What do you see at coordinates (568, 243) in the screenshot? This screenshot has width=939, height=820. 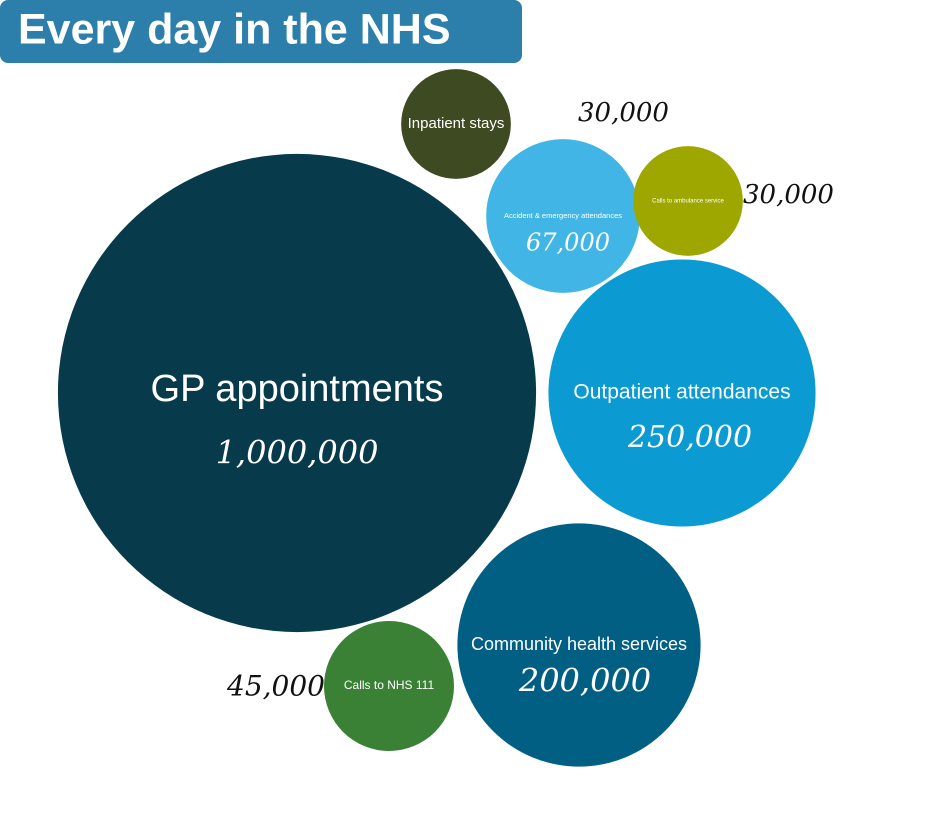 I see `value-label: 67,000` at bounding box center [568, 243].